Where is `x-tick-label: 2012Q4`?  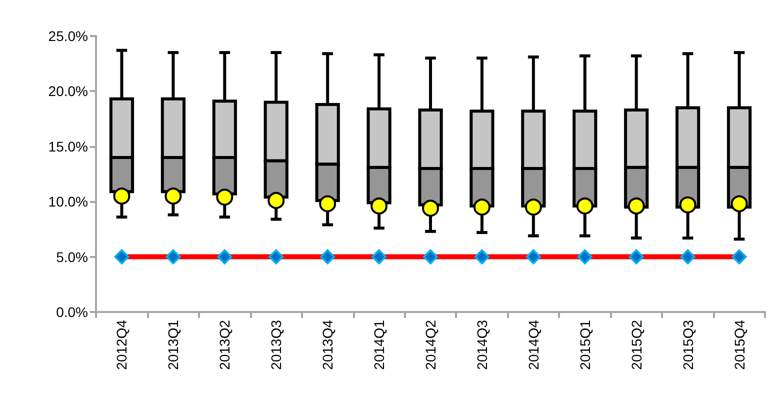
x-tick-label: 2012Q4 is located at coordinates (122, 345).